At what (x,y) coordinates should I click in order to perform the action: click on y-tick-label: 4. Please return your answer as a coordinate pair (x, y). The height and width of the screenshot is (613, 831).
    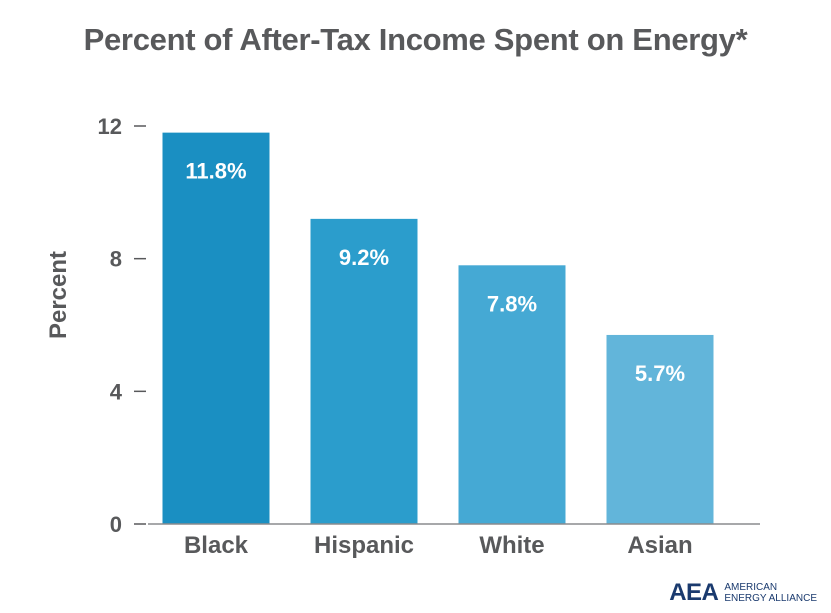
    Looking at the image, I should click on (116, 391).